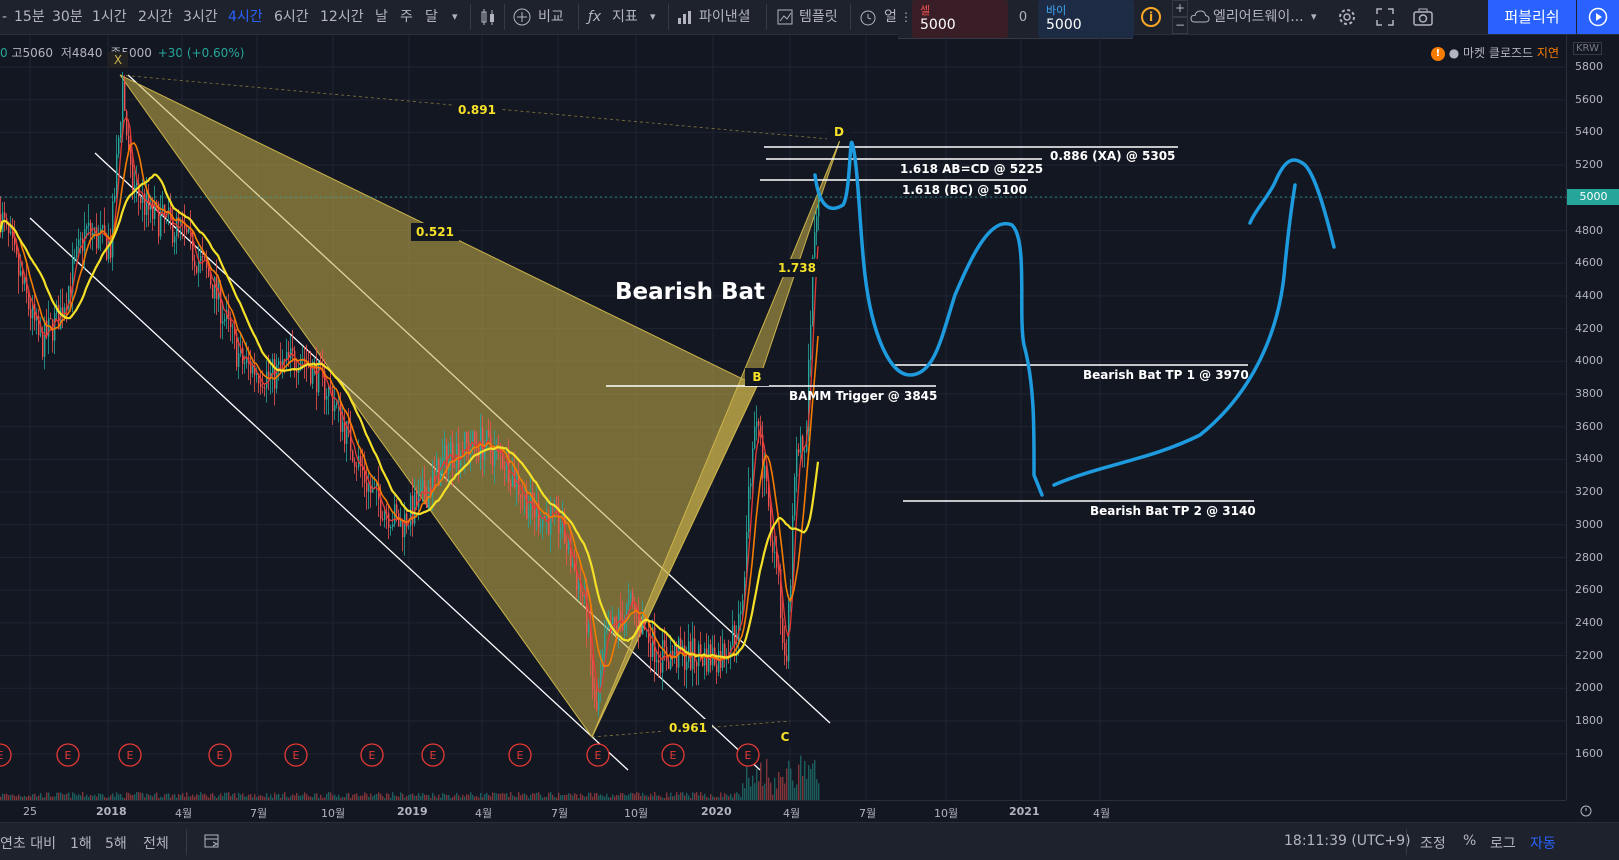  What do you see at coordinates (868, 17) in the screenshot?
I see `alarm-clock-icon` at bounding box center [868, 17].